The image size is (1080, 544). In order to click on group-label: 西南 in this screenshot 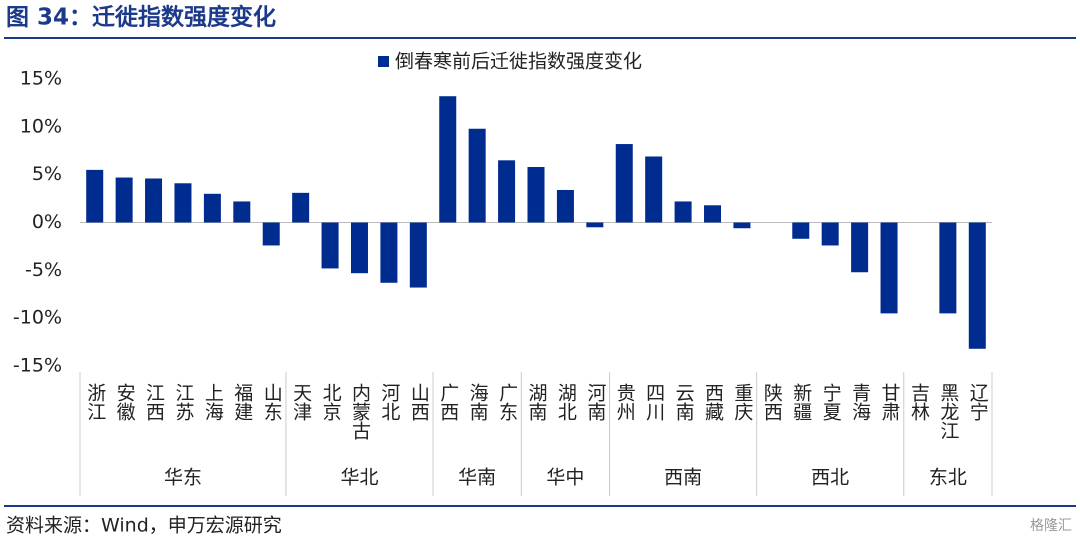, I will do `click(683, 478)`.